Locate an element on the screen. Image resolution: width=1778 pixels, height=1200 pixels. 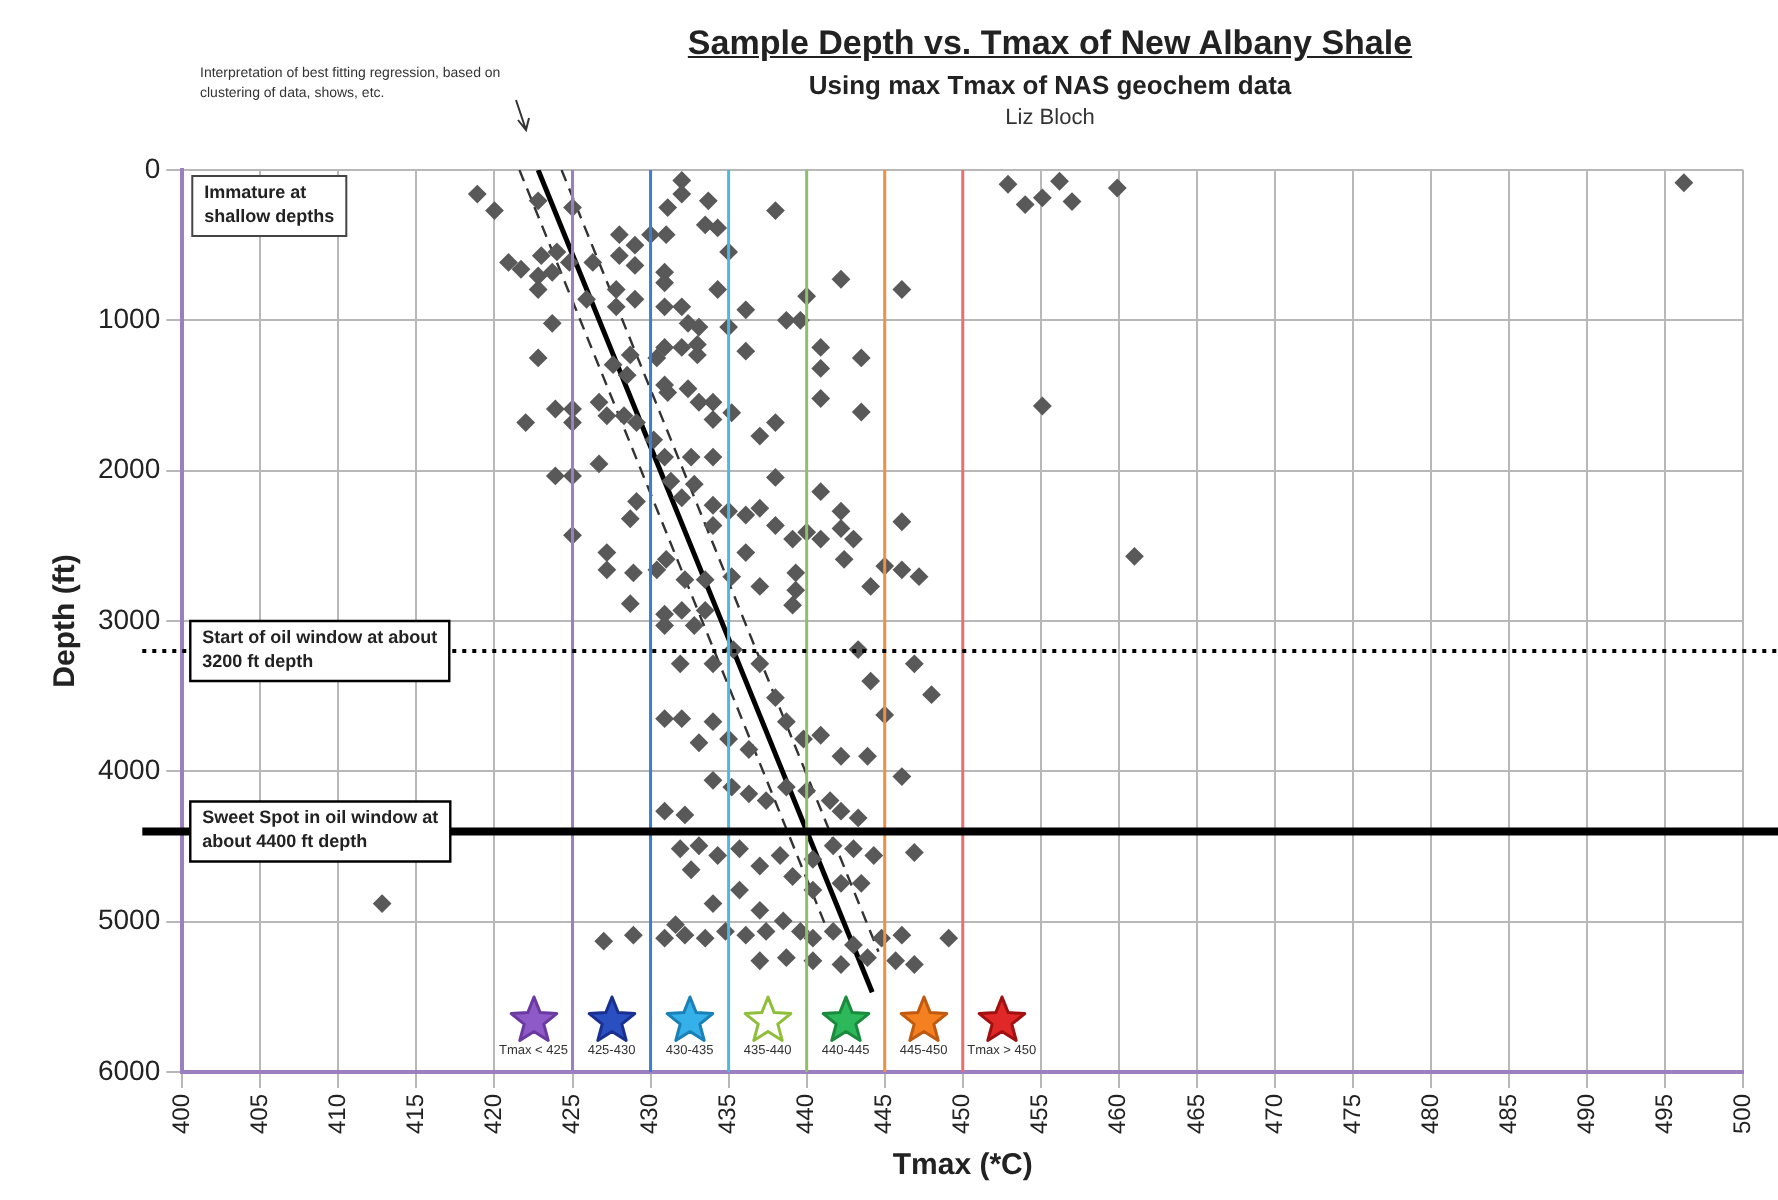
x-tick-label: 465 is located at coordinates (1195, 1114).